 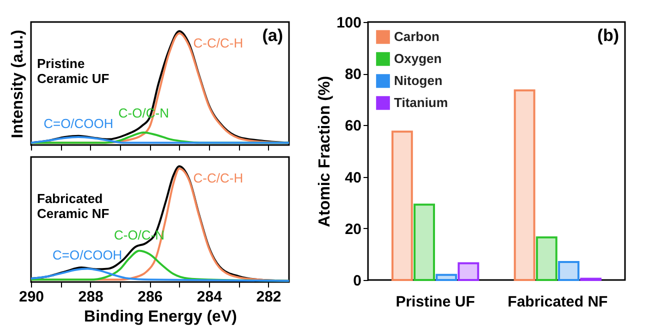 What do you see at coordinates (91, 297) in the screenshot?
I see `x-tick-label: 288` at bounding box center [91, 297].